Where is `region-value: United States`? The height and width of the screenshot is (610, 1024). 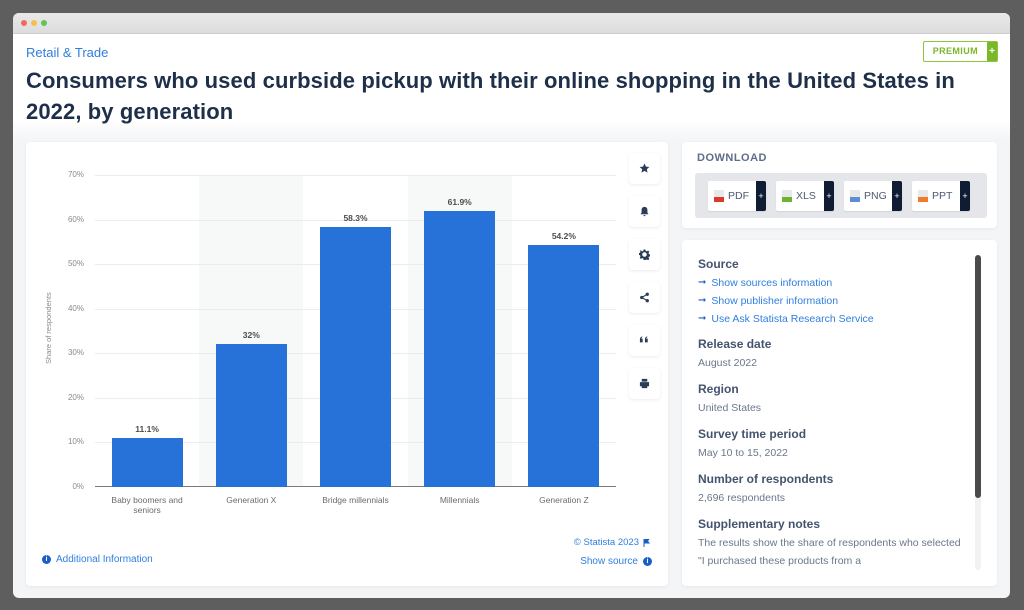 region-value: United States is located at coordinates (730, 408).